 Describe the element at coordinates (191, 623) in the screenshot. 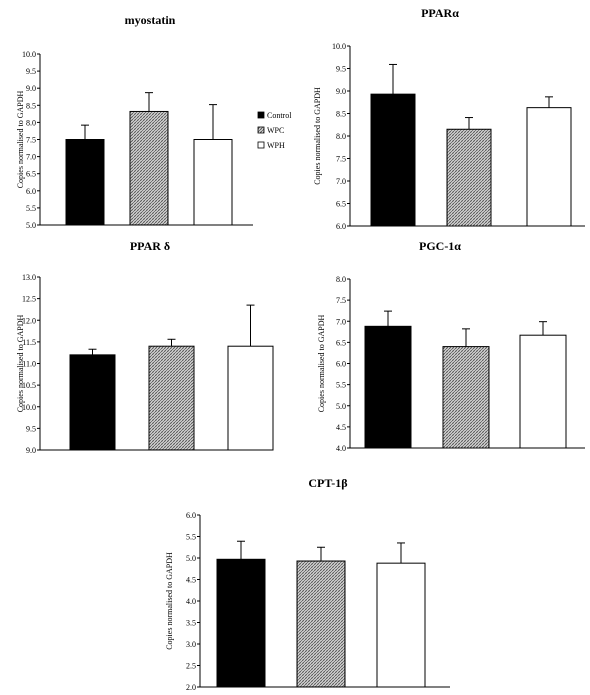

I see `y-tick-label: 3.5` at that location.